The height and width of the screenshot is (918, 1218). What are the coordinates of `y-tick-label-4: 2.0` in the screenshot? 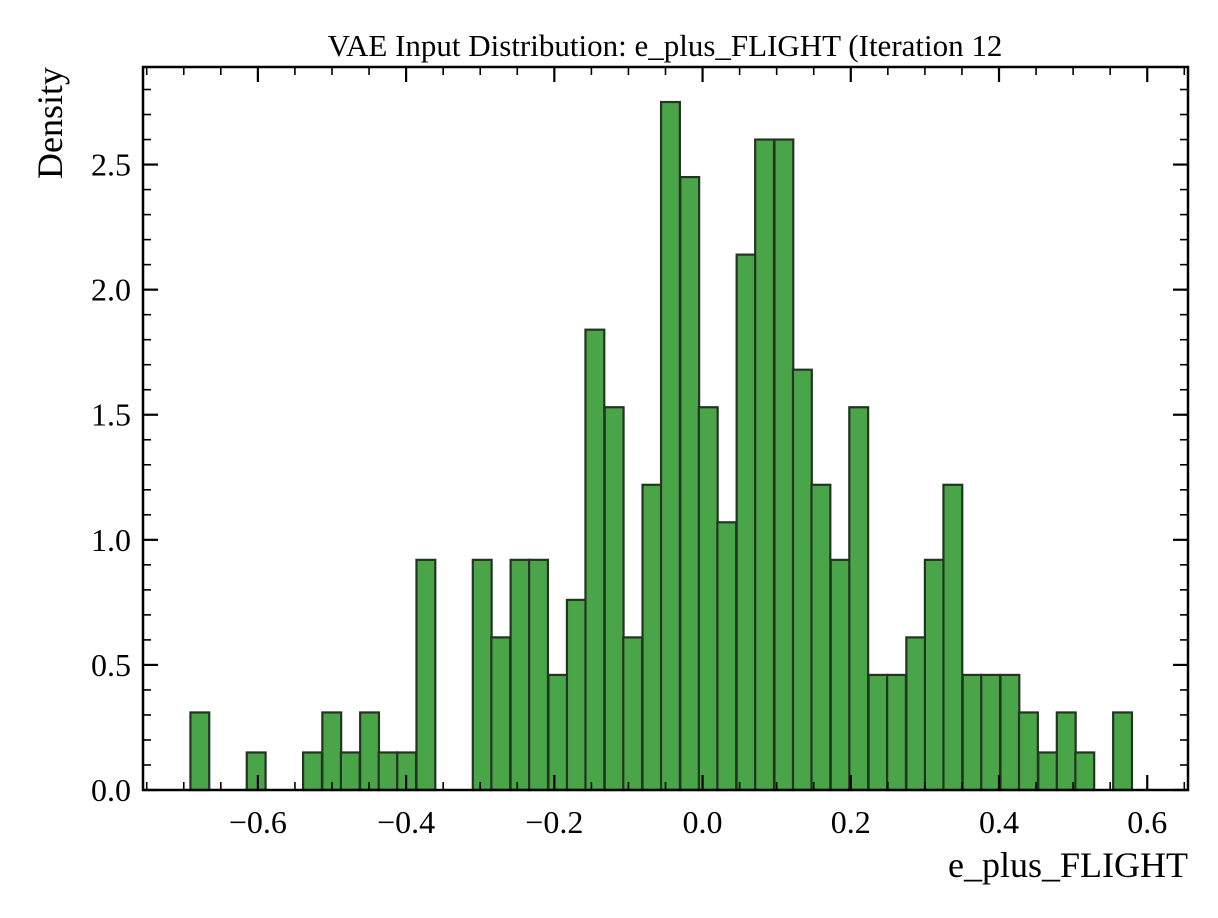 It's located at (111, 290).